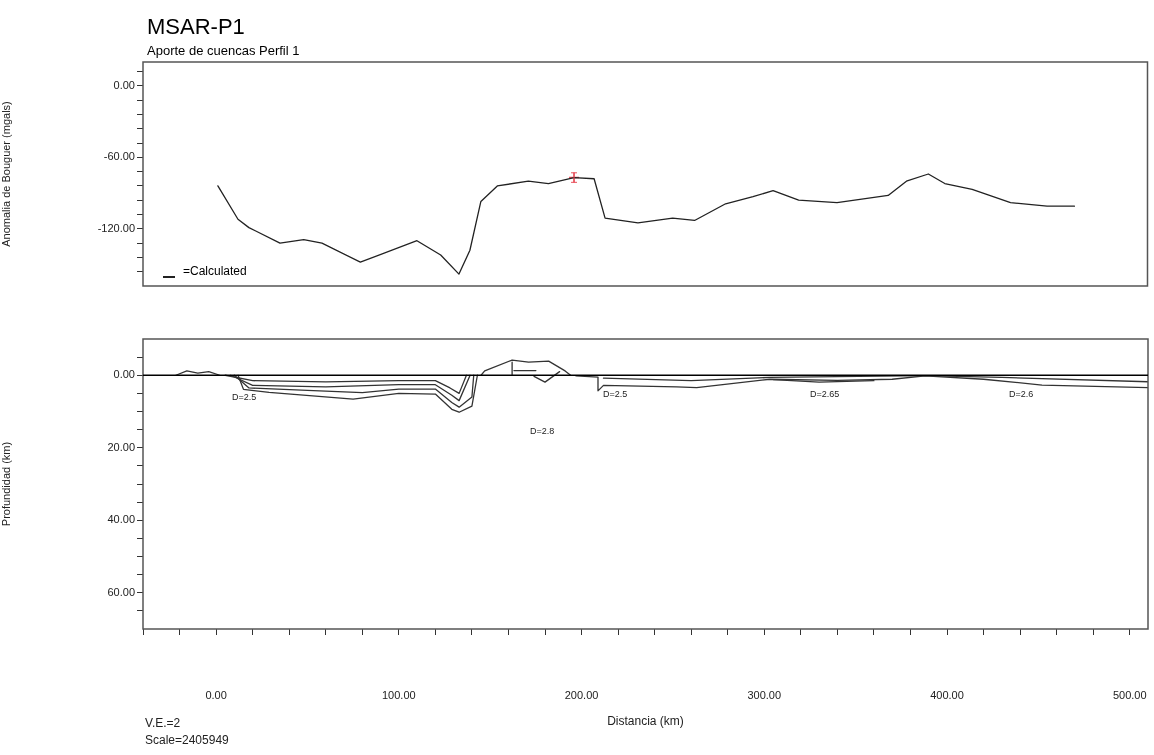 The width and height of the screenshot is (1154, 755). What do you see at coordinates (947, 694) in the screenshot?
I see `x-tick-label: 400.00` at bounding box center [947, 694].